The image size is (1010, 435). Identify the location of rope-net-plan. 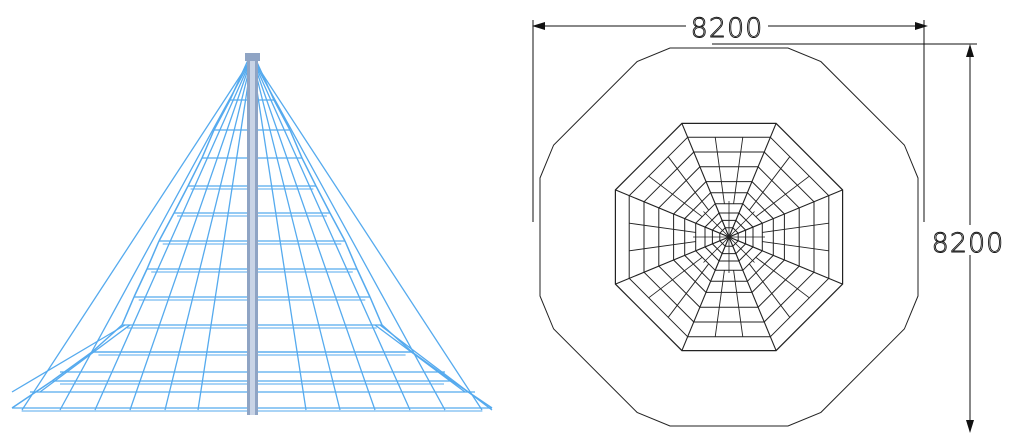
(729, 237).